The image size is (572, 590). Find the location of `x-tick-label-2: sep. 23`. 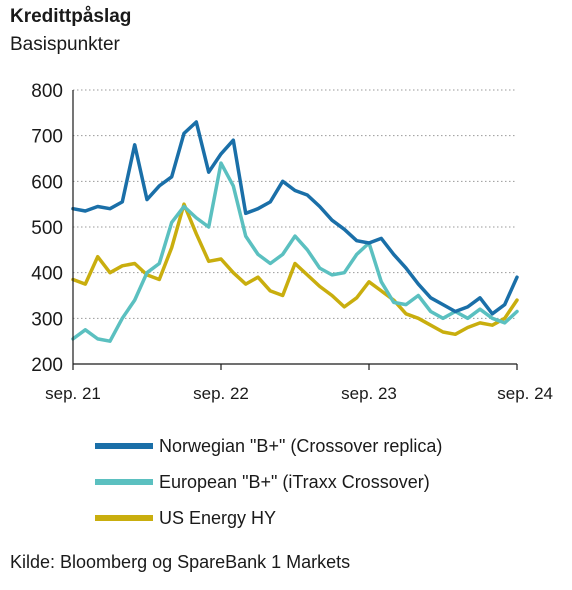

x-tick-label-2: sep. 23 is located at coordinates (369, 393).